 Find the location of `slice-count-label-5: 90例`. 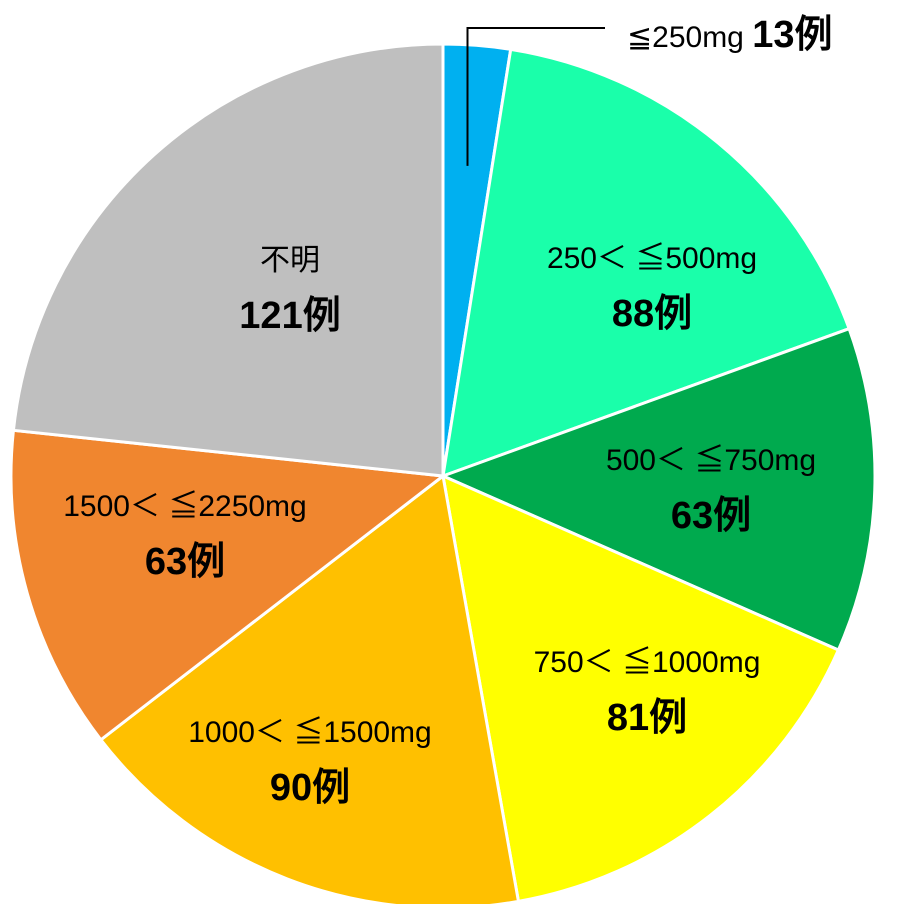

slice-count-label-5: 90例 is located at coordinates (310, 788).